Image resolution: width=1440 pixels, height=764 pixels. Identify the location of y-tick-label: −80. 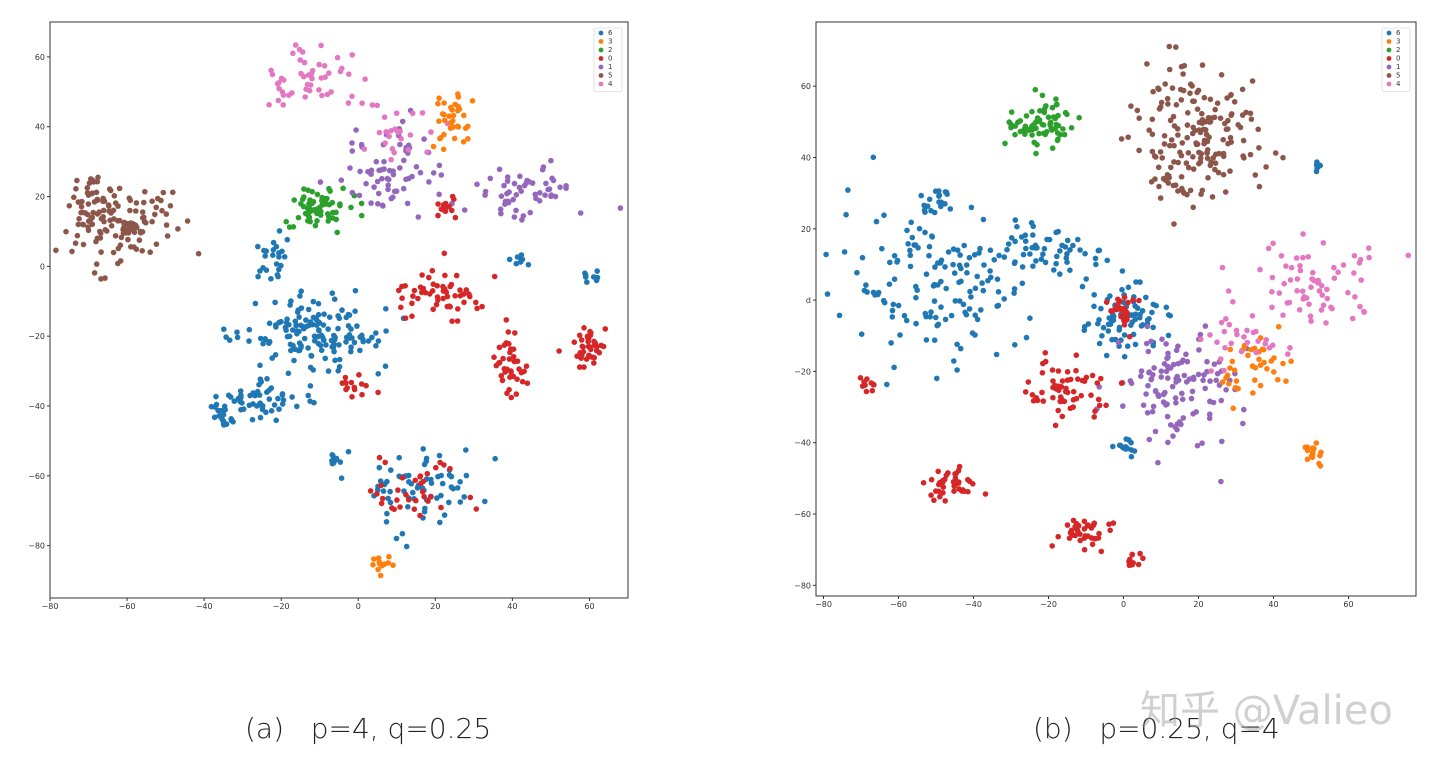
(36, 546).